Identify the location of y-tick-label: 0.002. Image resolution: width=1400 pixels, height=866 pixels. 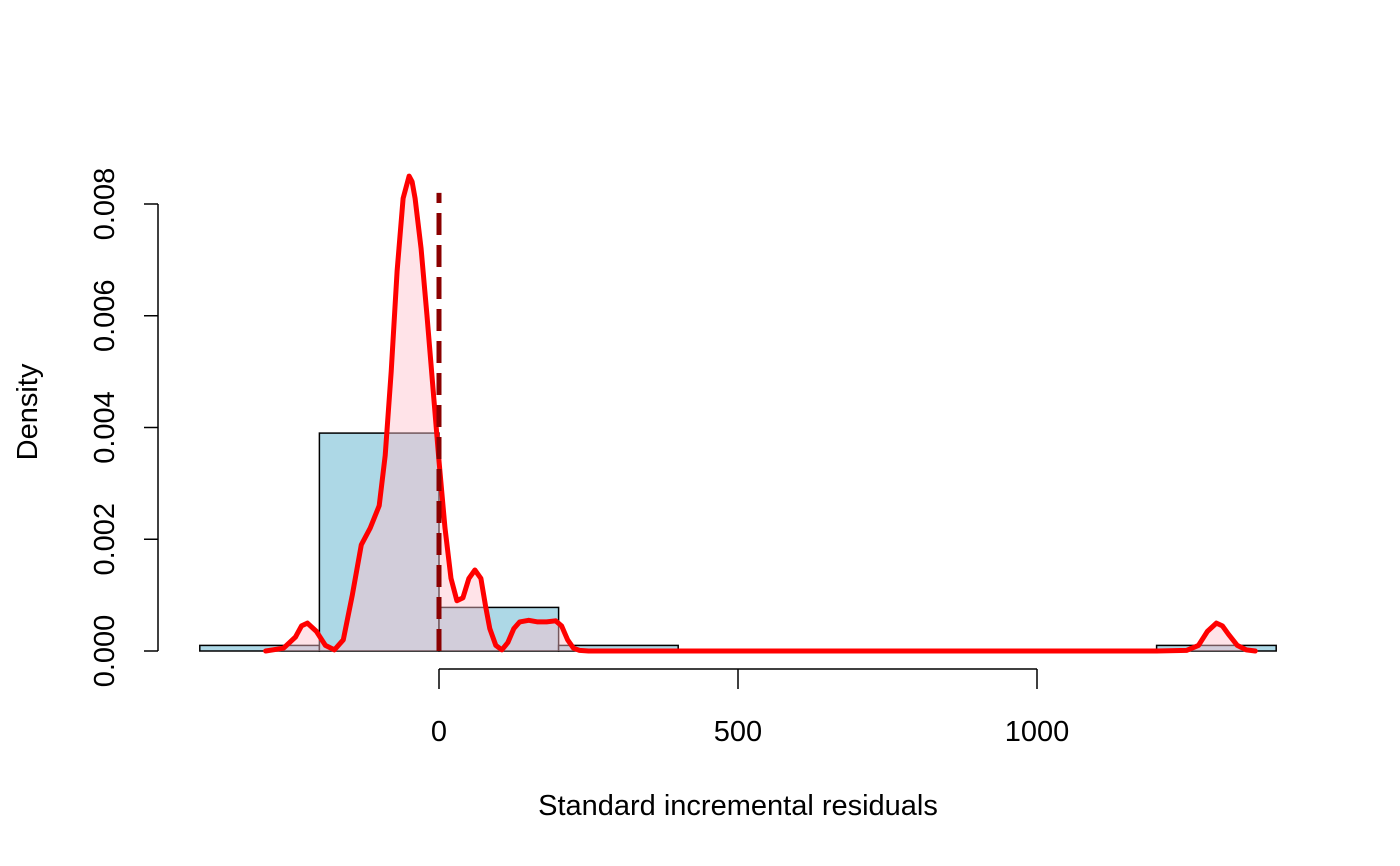
(105, 539).